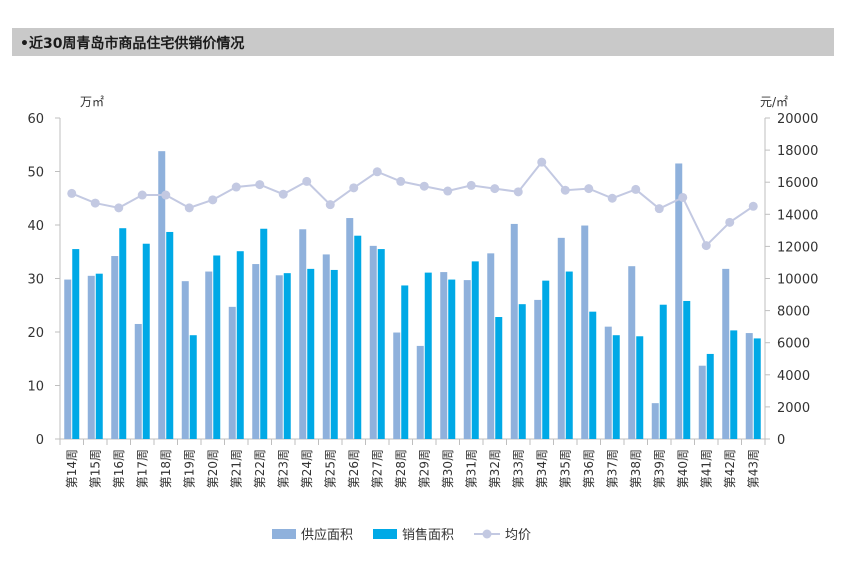 This screenshot has height=567, width=848. Describe the element at coordinates (448, 468) in the screenshot. I see `category-label: 第30周` at that location.